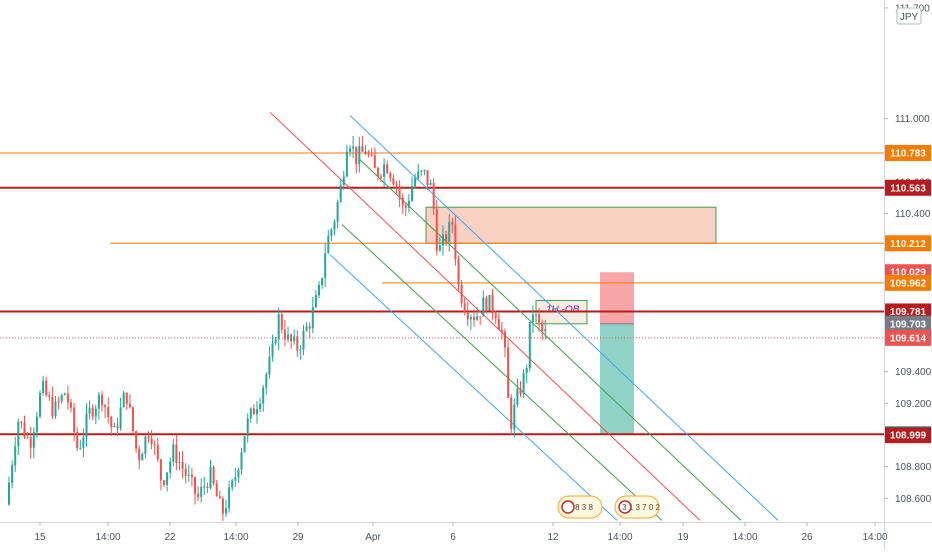  What do you see at coordinates (909, 16) in the screenshot?
I see `currency-badge: JPY` at bounding box center [909, 16].